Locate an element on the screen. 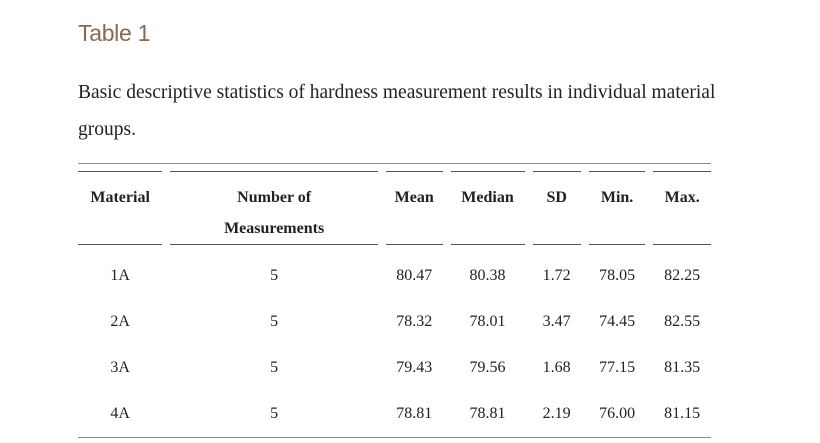 This screenshot has width=820, height=443. cell-min: 77.15 is located at coordinates (617, 367).